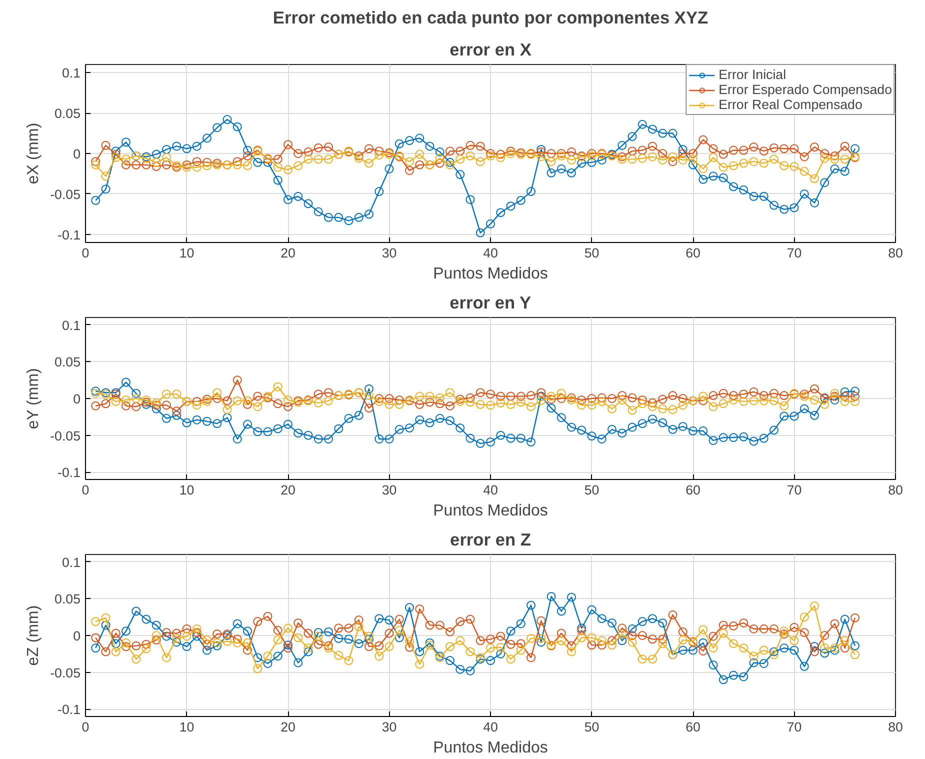 This screenshot has height=759, width=925. What do you see at coordinates (33, 399) in the screenshot?
I see `y-axis-title: eY (mm)` at bounding box center [33, 399].